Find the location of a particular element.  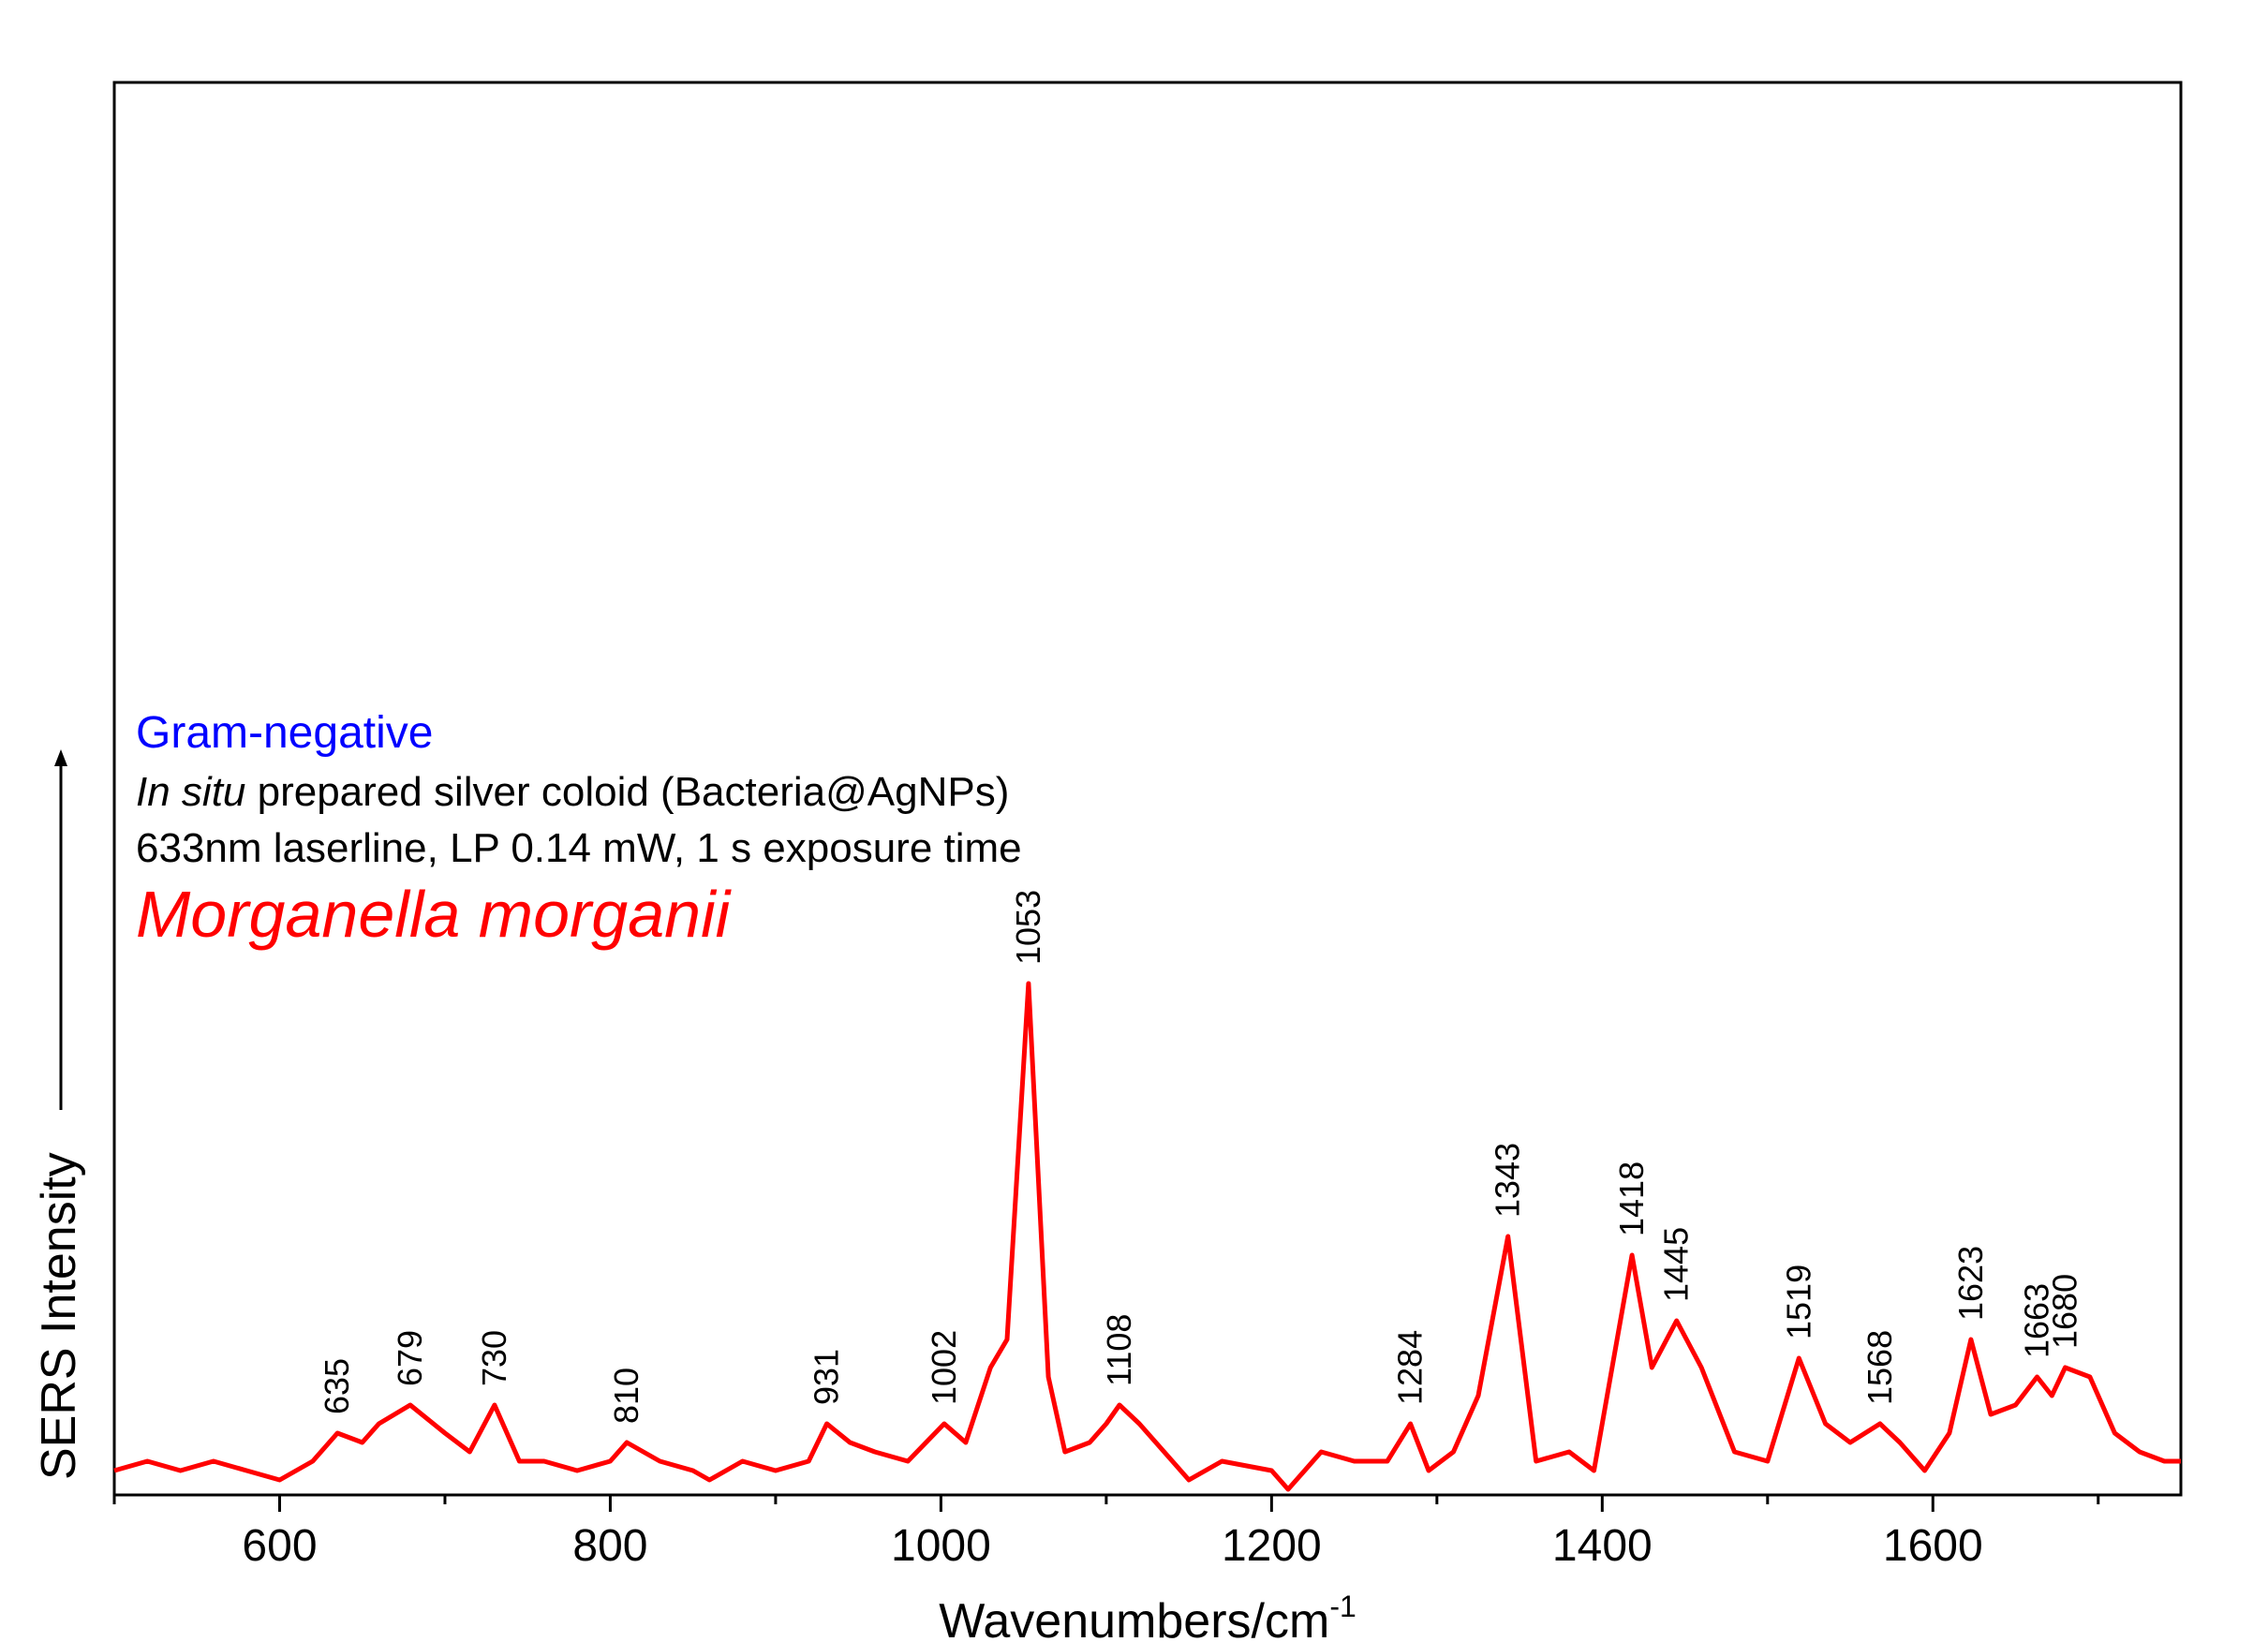

peak-label: 1568 is located at coordinates (1879, 1367).